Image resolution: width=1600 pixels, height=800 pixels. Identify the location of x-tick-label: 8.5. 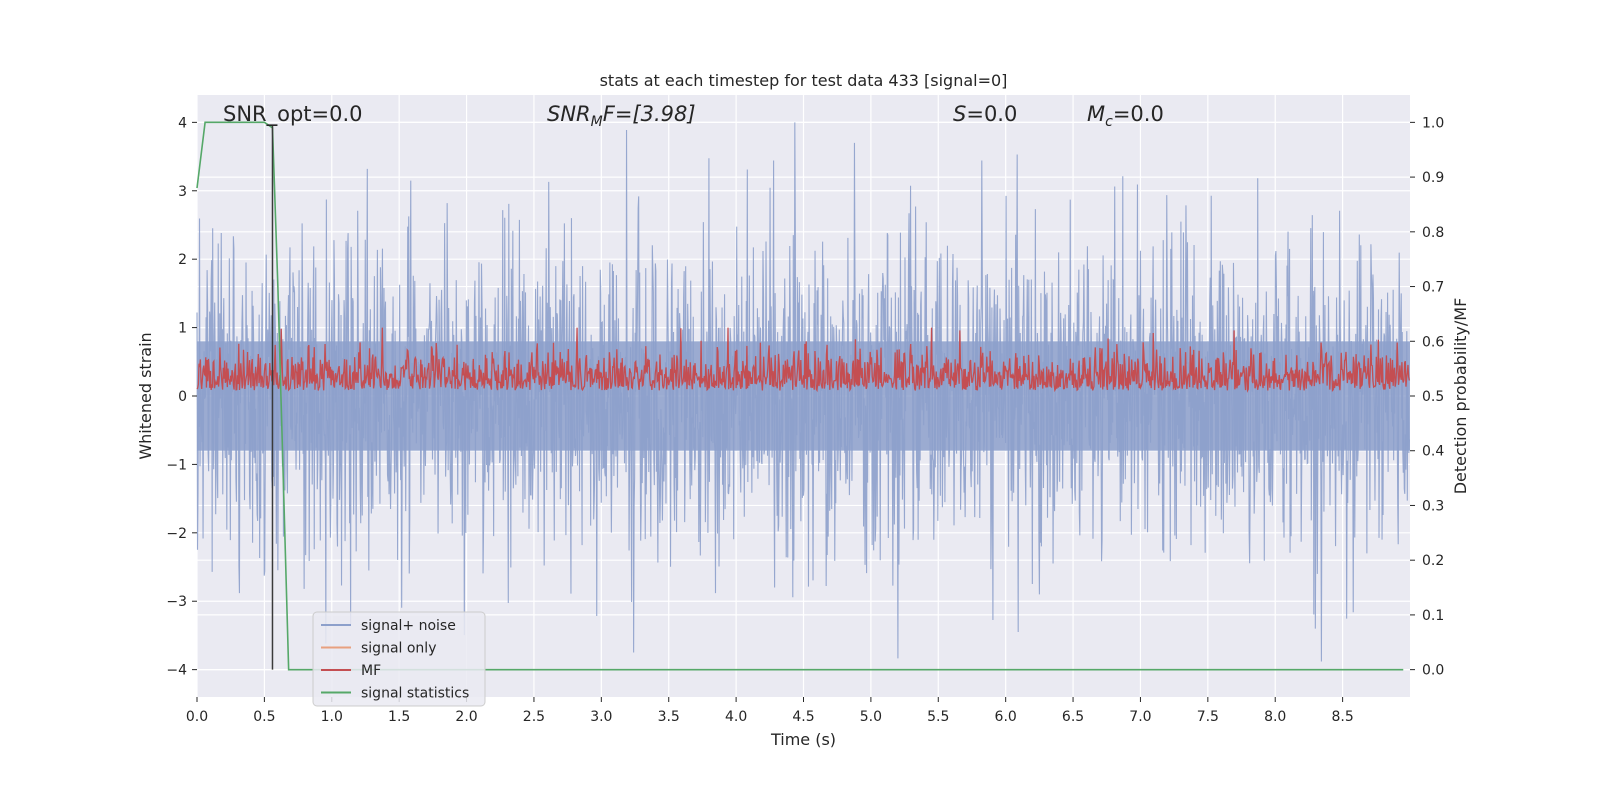
(1342, 717).